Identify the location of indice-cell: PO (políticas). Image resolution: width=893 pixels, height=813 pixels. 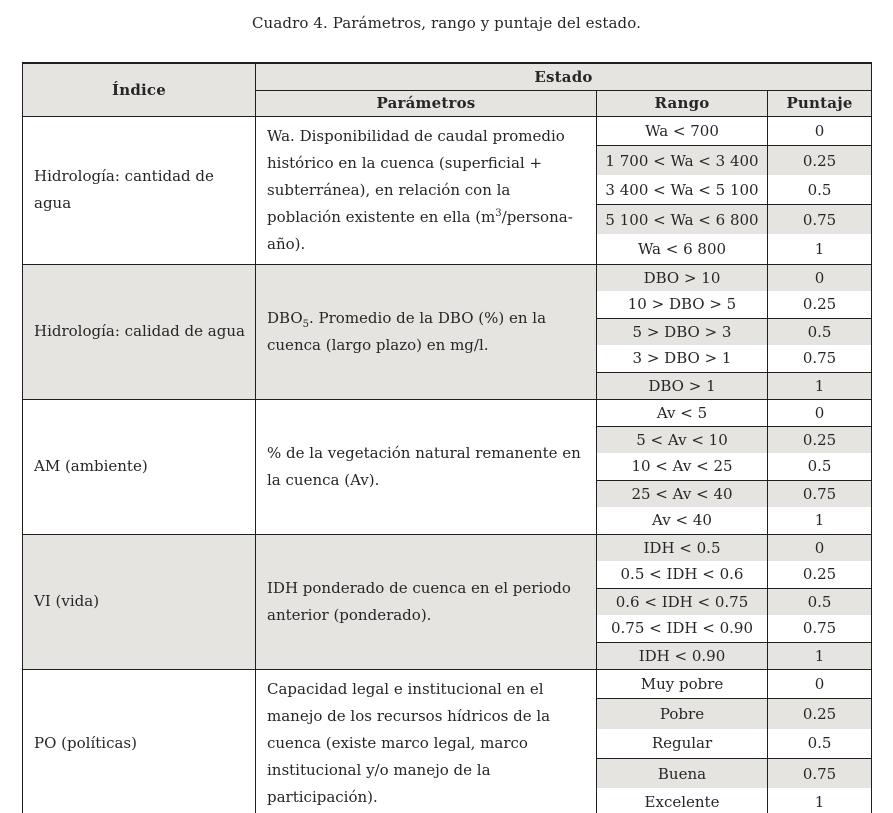
(139, 740).